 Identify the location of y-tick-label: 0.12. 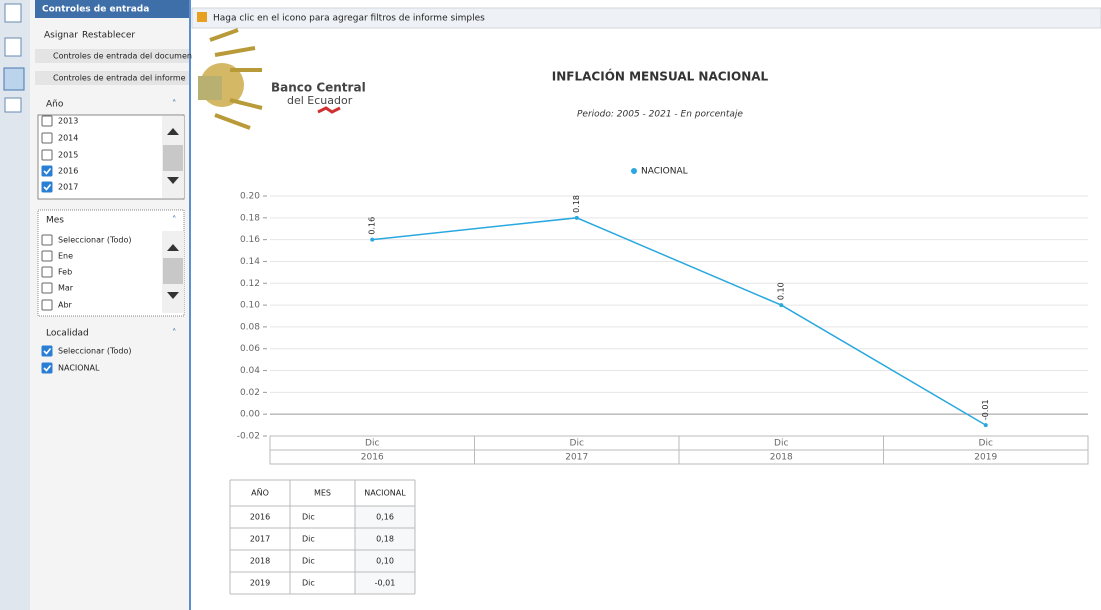
(250, 284).